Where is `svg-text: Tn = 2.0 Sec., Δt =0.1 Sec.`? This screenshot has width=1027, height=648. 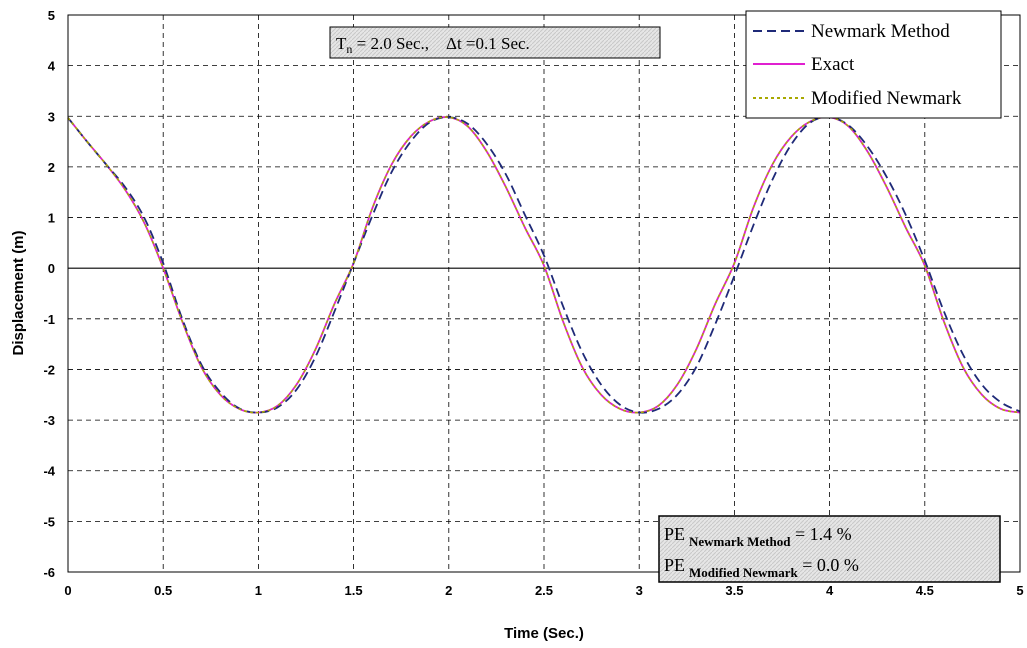
svg-text: Tn = 2.0 Sec., Δt =0.1 Sec. is located at coordinates (433, 45).